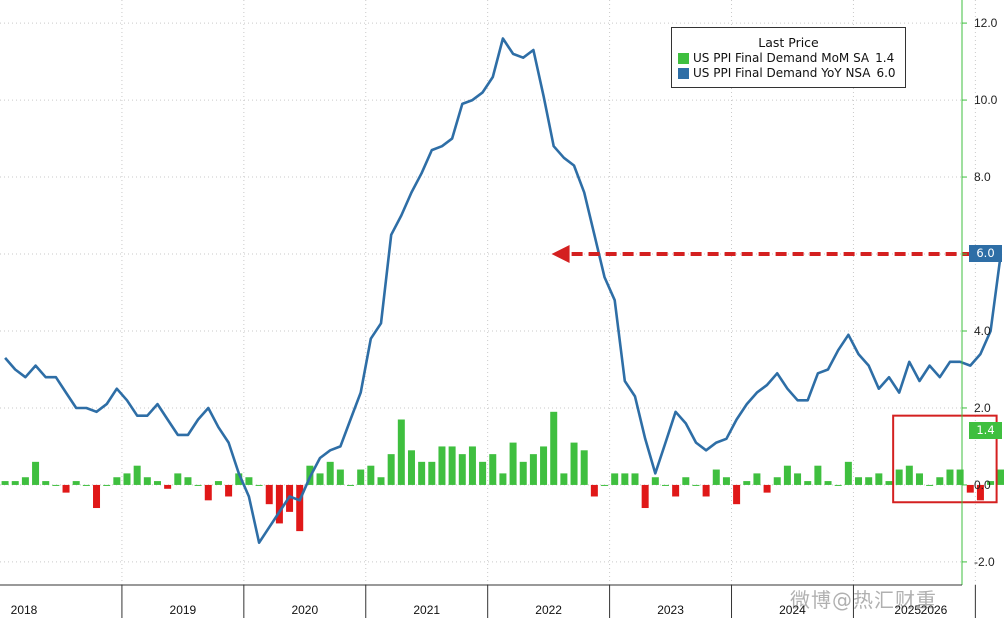 This screenshot has width=1004, height=618. I want to click on legend-item-mom: US PPI Final Demand MoM SA 1.4, so click(791, 58).